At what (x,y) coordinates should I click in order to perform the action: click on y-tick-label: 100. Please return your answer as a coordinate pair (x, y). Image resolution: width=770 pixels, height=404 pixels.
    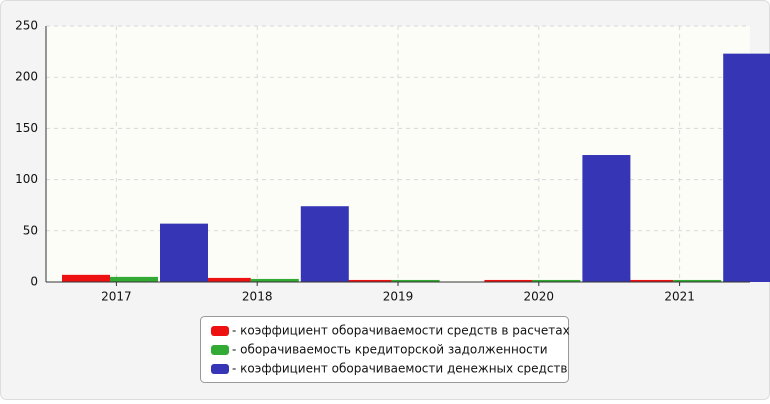
    Looking at the image, I should click on (26, 179).